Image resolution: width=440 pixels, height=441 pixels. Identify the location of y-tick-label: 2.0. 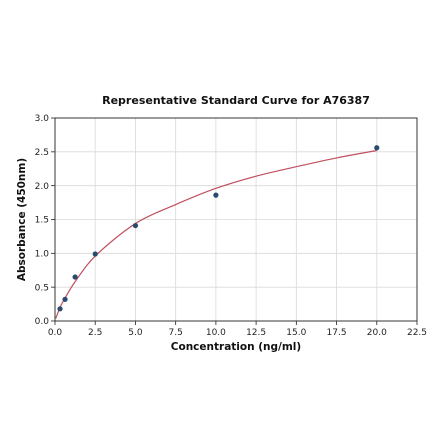
(42, 187).